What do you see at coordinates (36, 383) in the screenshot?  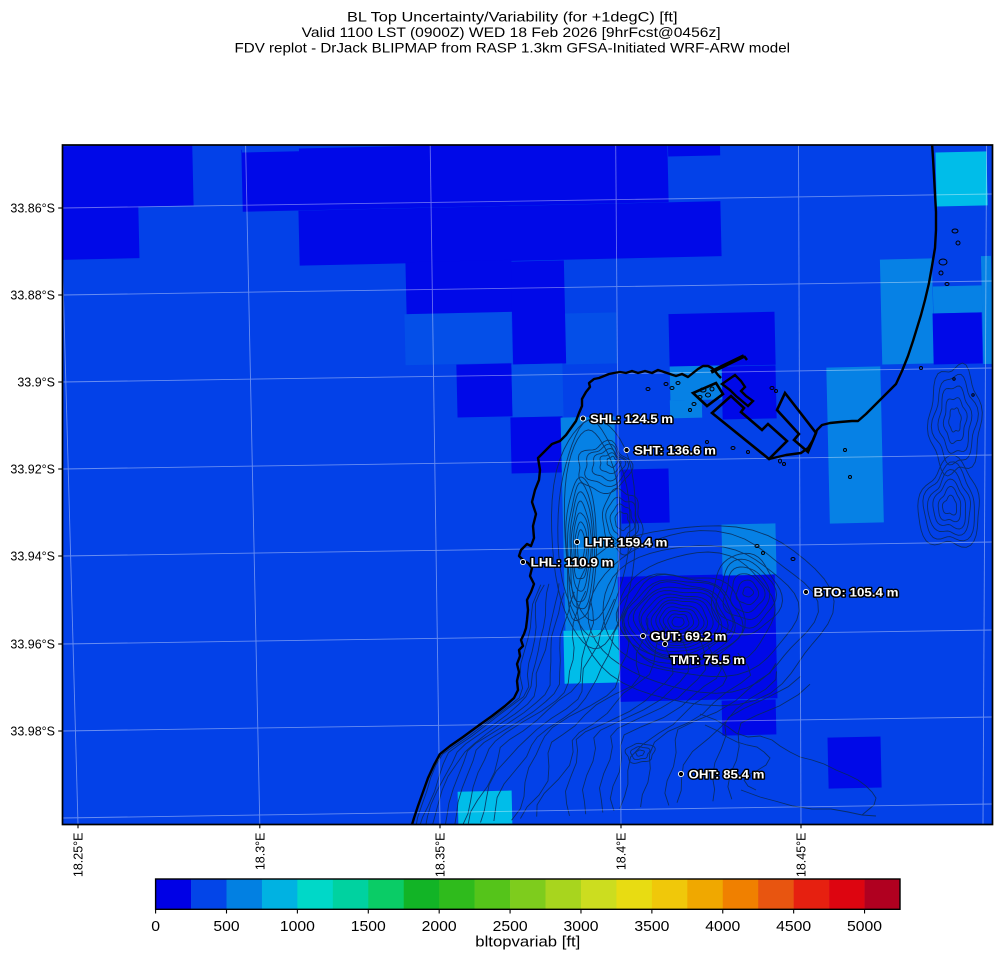 I see `svg-text: 33.9°S` at bounding box center [36, 383].